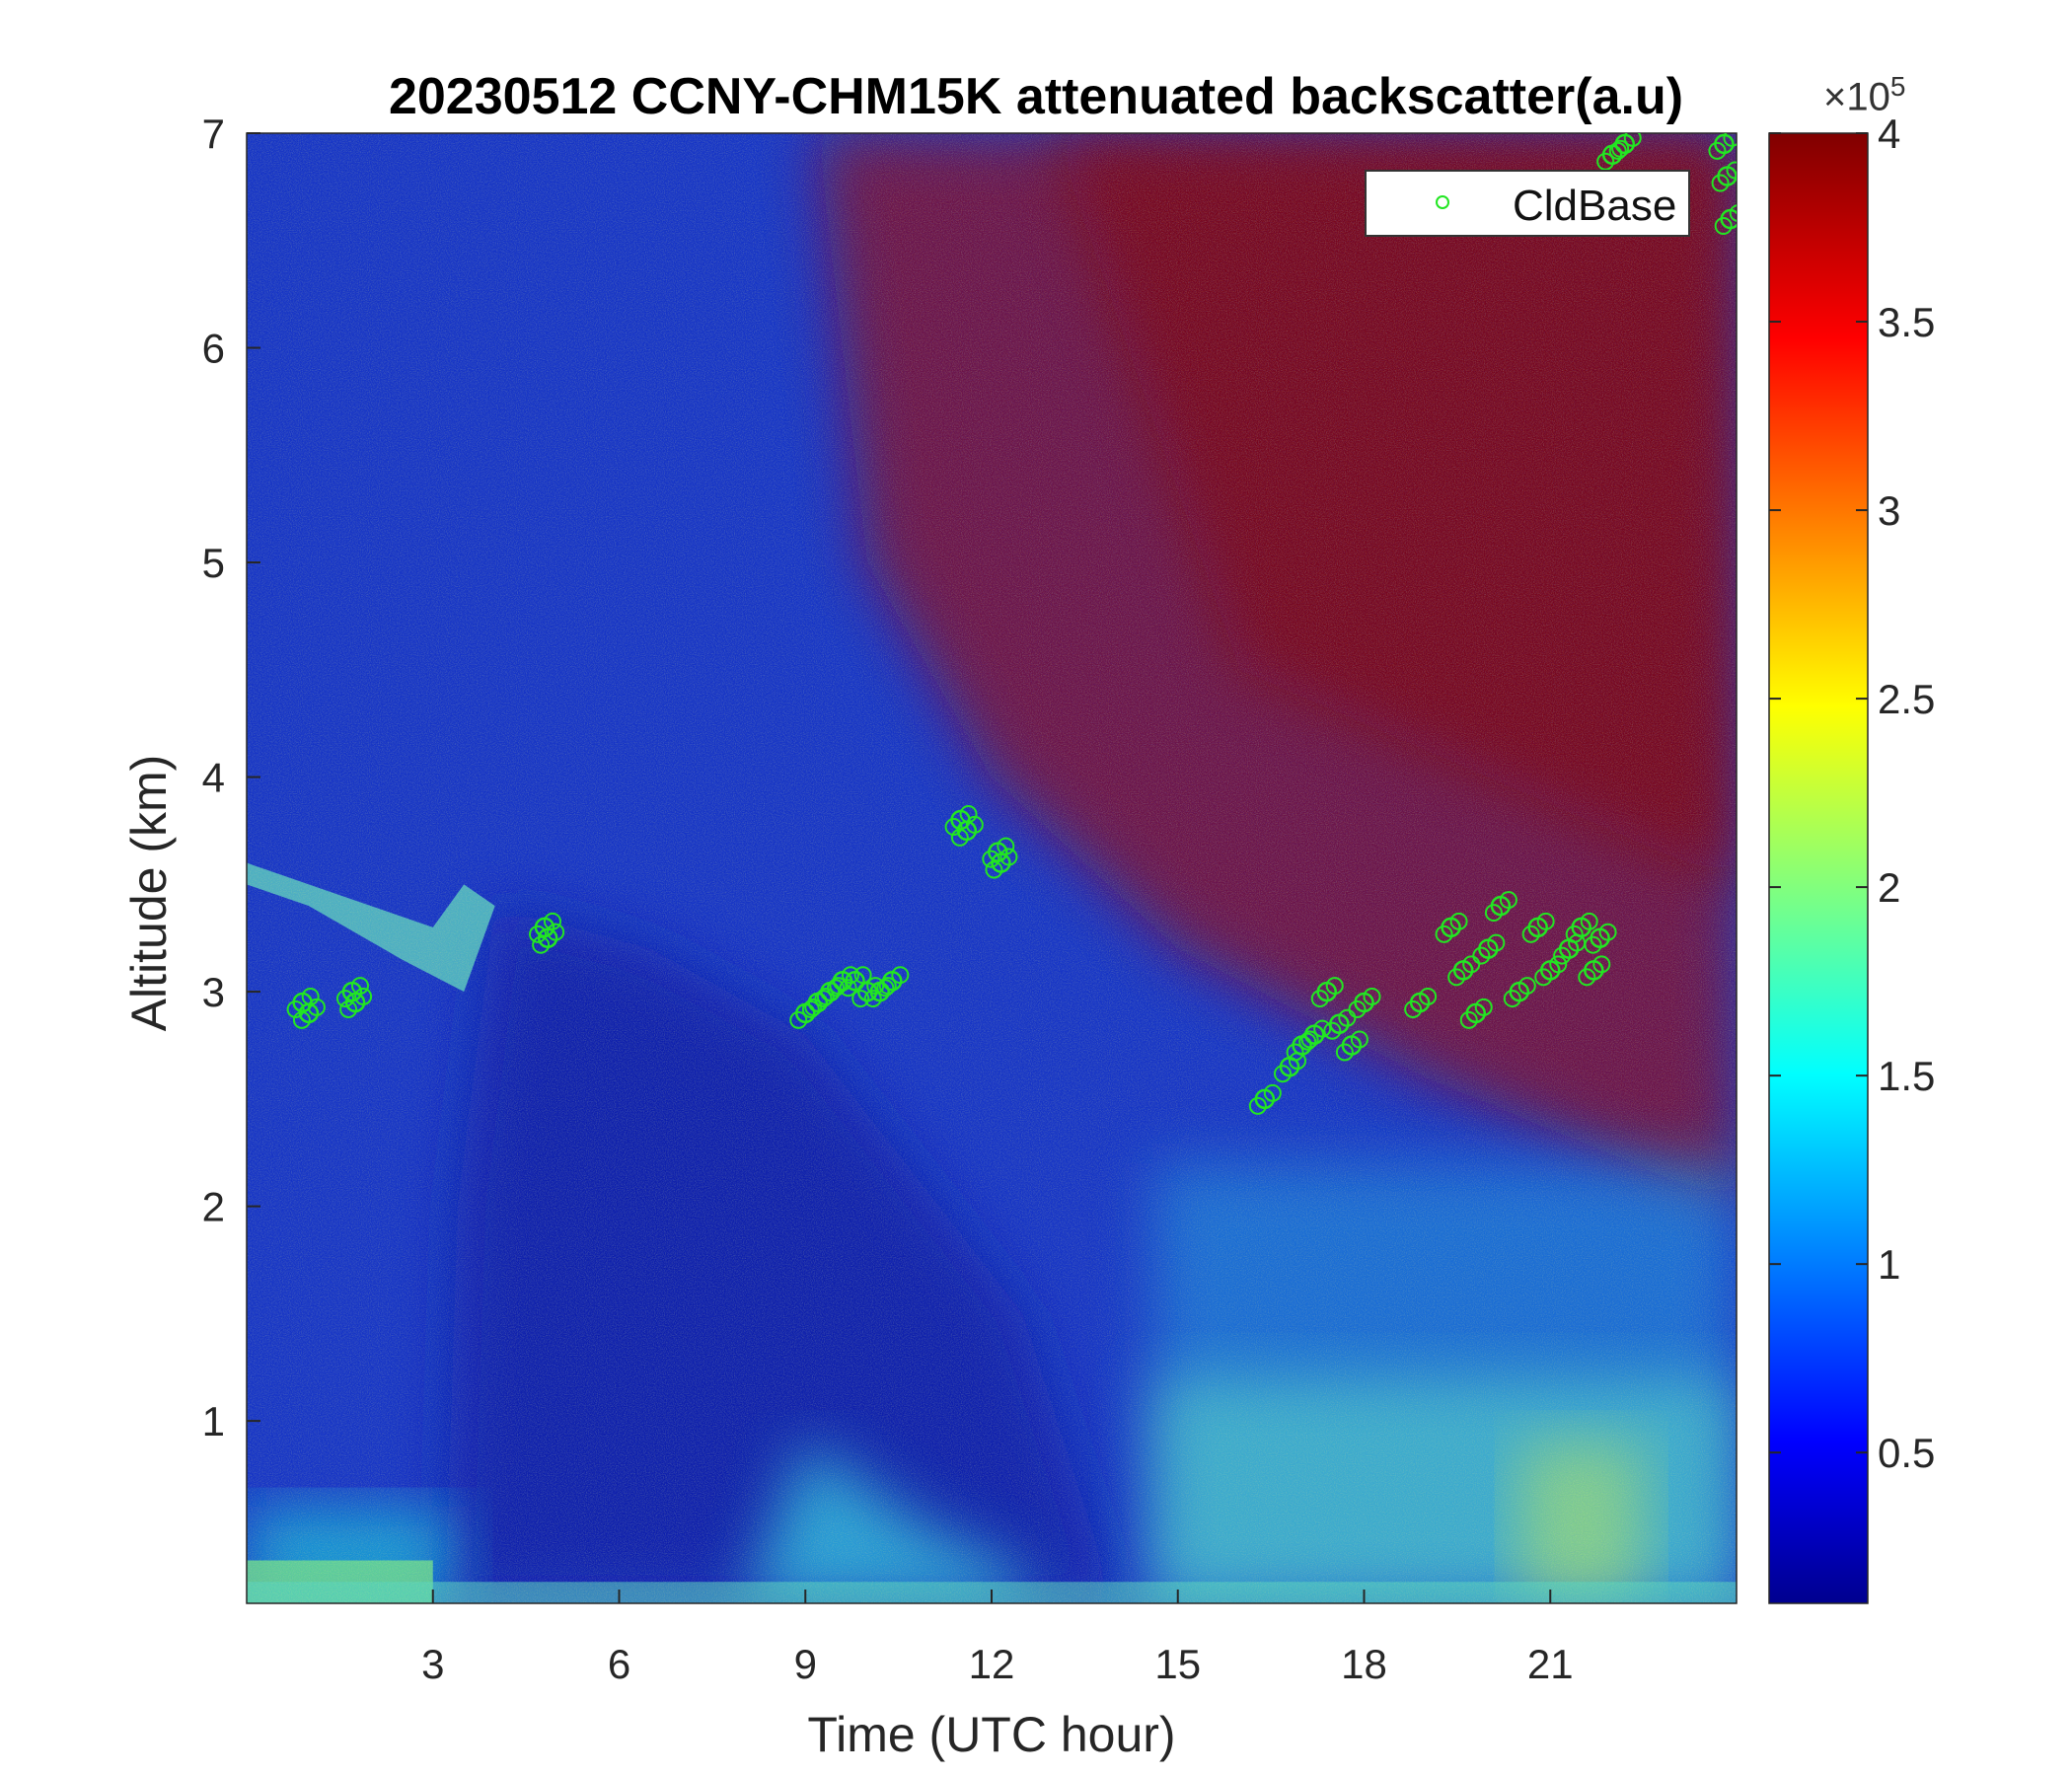 Image resolution: width=2072 pixels, height=1776 pixels. What do you see at coordinates (991, 1735) in the screenshot?
I see `x-axis-label: Time (UTC hour)` at bounding box center [991, 1735].